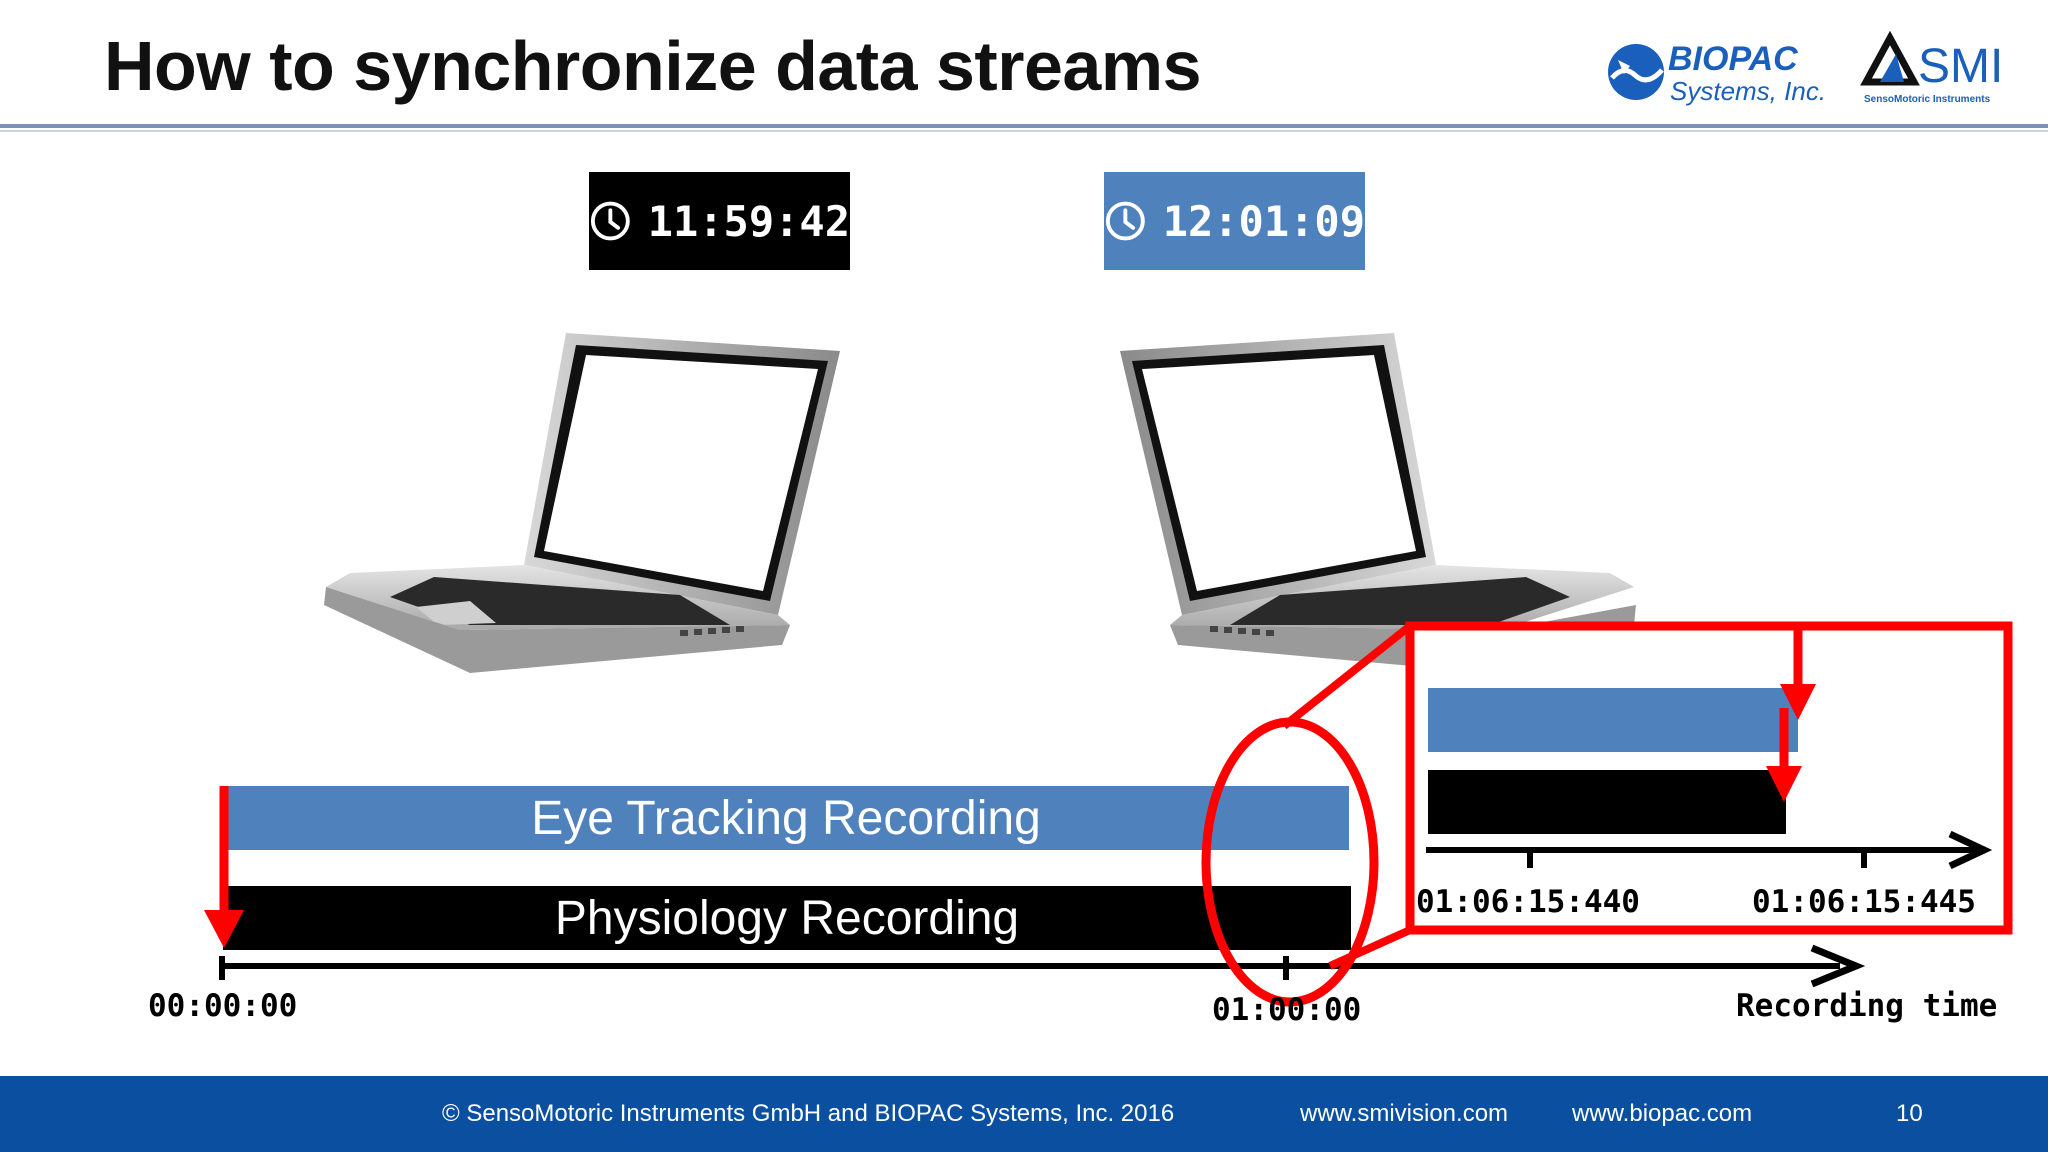 The image size is (2048, 1152). I want to click on eye-tracking-bar: Eye Tracking Recording, so click(786, 818).